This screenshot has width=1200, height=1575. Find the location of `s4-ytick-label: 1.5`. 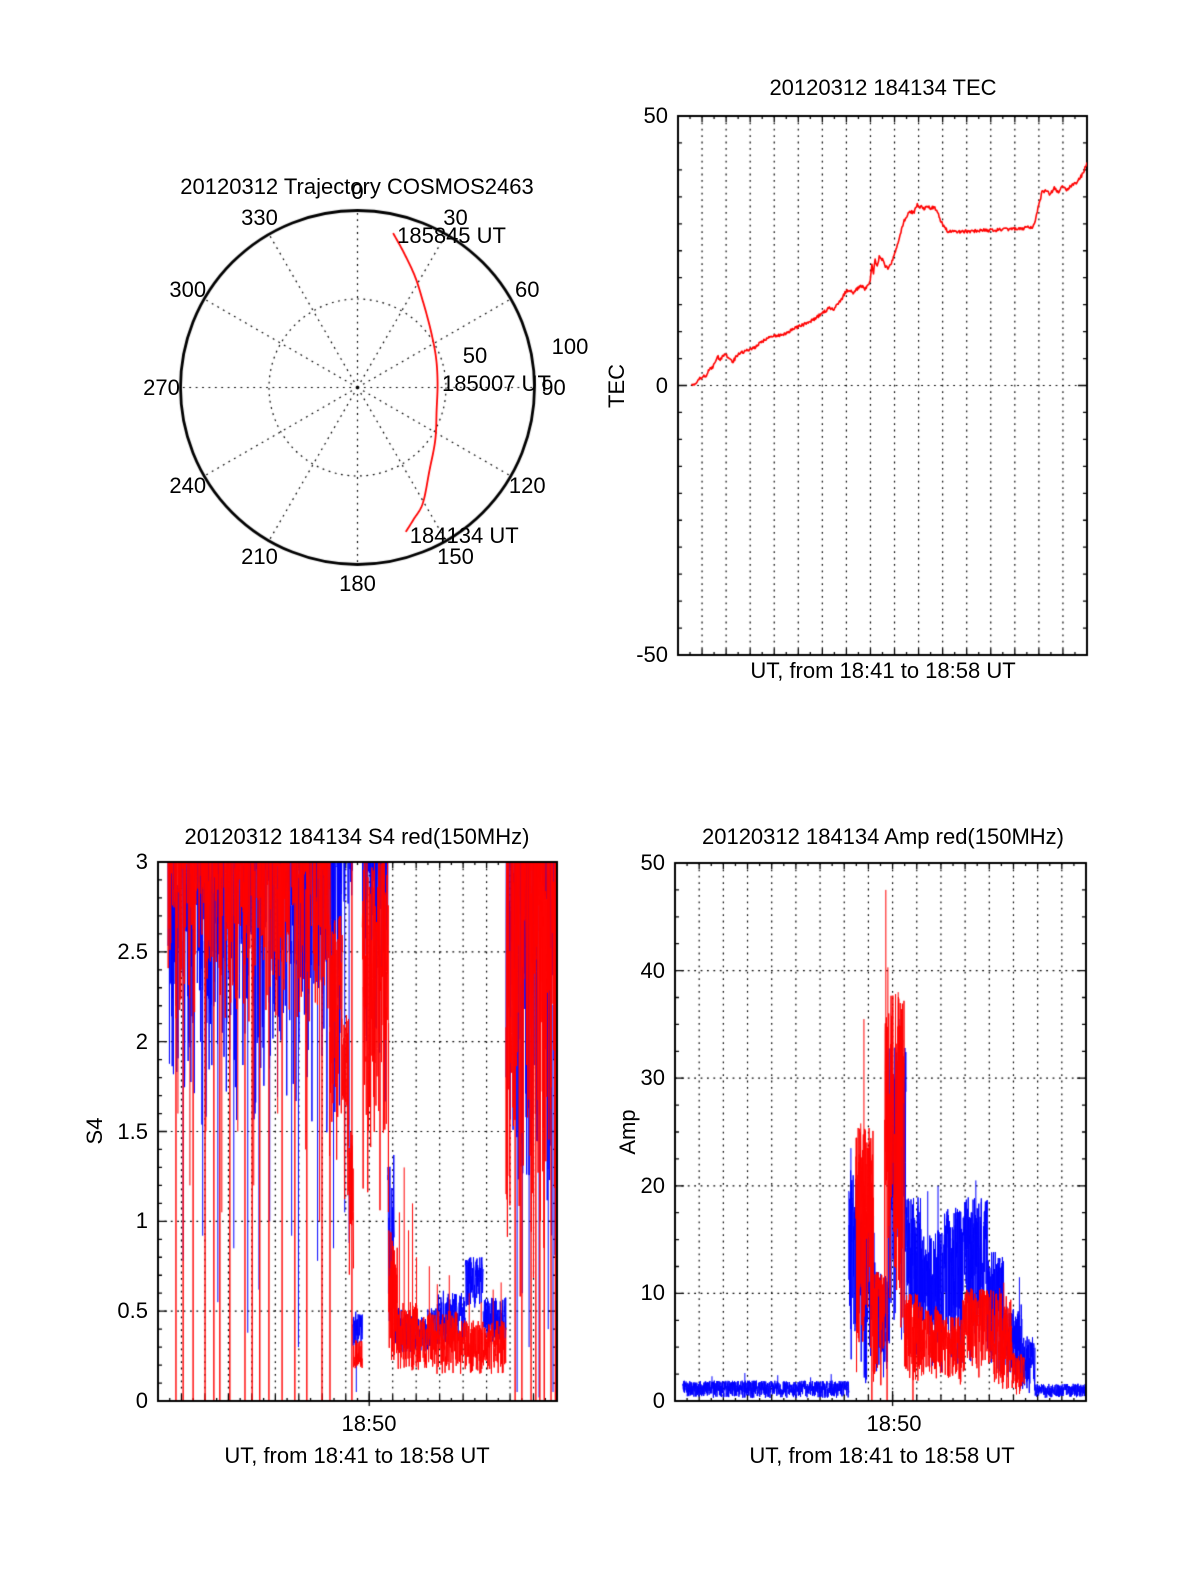

s4-ytick-label: 1.5 is located at coordinates (132, 1131).